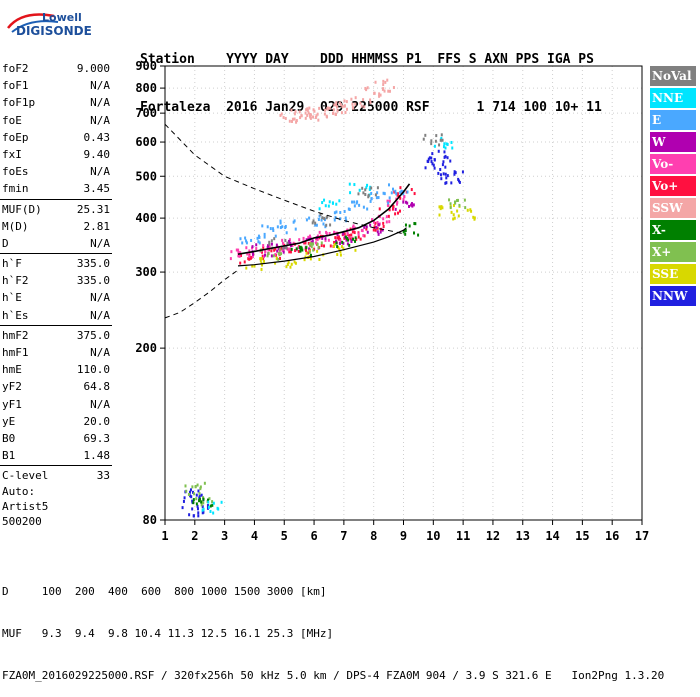  Describe the element at coordinates (56, 421) in the screenshot. I see `param-row: yE 20.0` at that location.